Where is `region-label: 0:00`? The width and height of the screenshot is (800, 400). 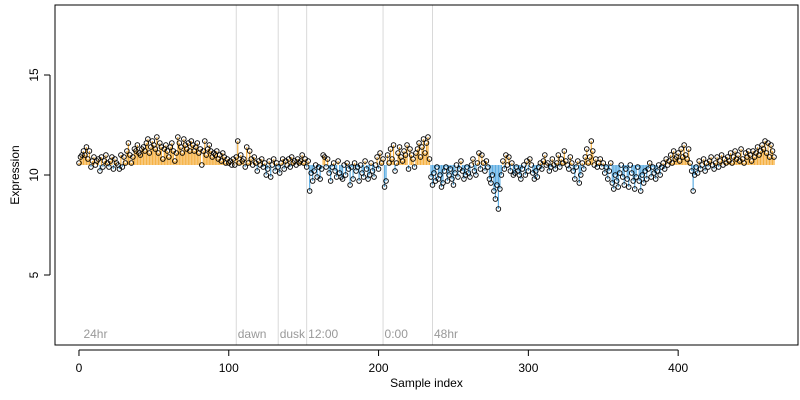 region-label: 0:00 is located at coordinates (397, 334).